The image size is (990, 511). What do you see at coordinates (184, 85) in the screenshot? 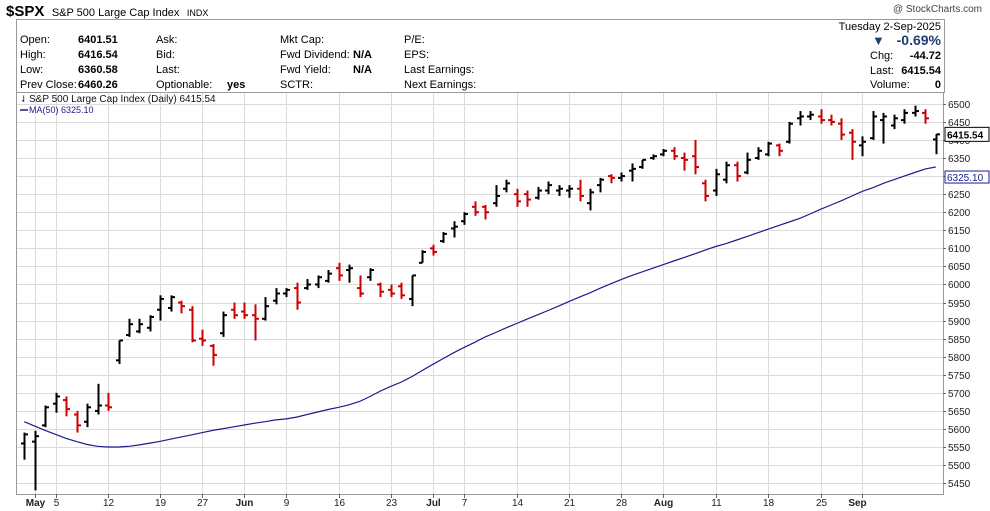
I see `optionable-label: Optionable:` at bounding box center [184, 85].